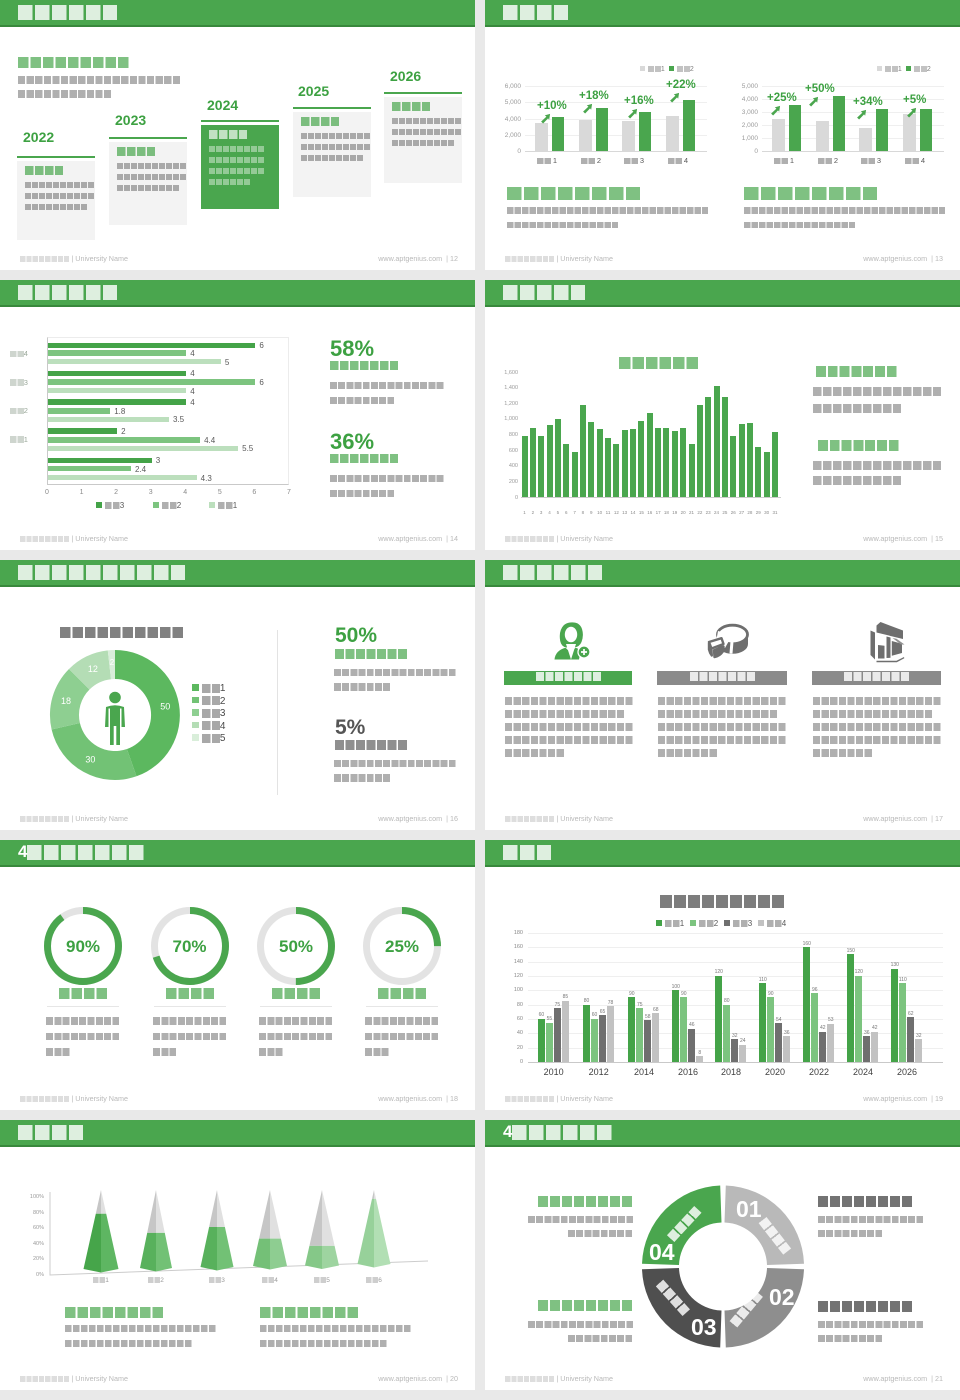 Image resolution: width=960 pixels, height=1400 pixels. I want to click on svg-text: 30, so click(90, 760).